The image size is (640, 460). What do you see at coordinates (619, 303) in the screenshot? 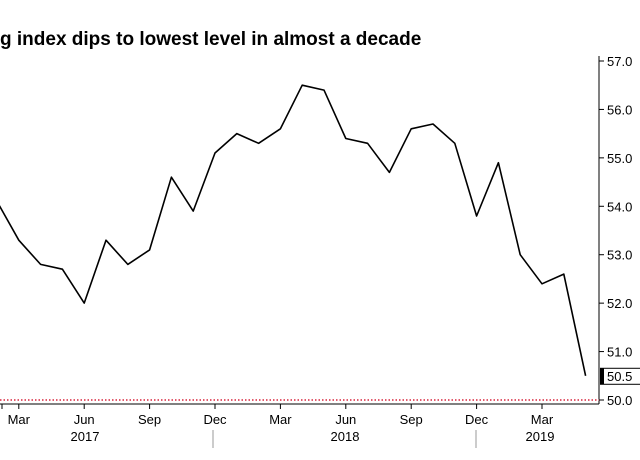
I see `y-tick-label: 52.0` at bounding box center [619, 303].